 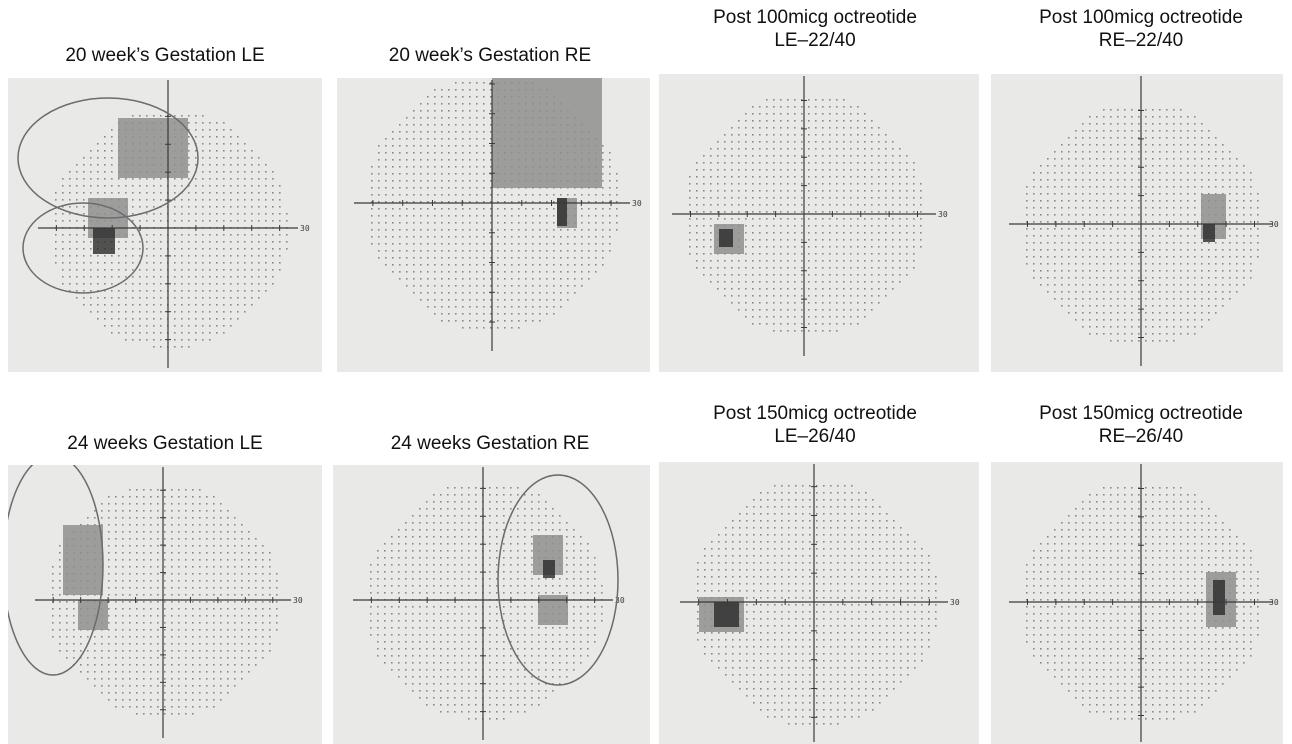 I want to click on panel-caption: Post 100micg octreotide LE–22/40, so click(x=815, y=29).